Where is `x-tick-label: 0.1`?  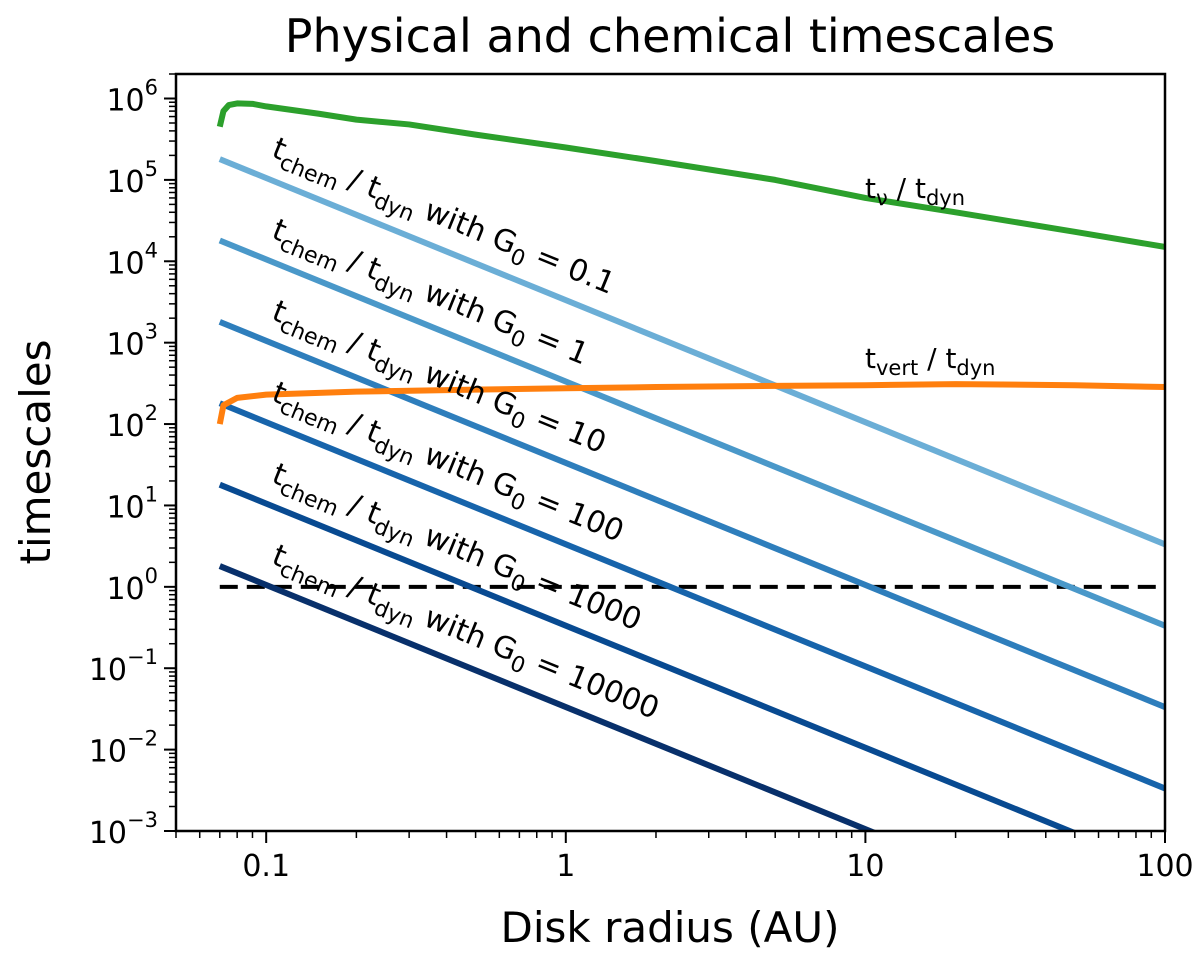 x-tick-label: 0.1 is located at coordinates (266, 866).